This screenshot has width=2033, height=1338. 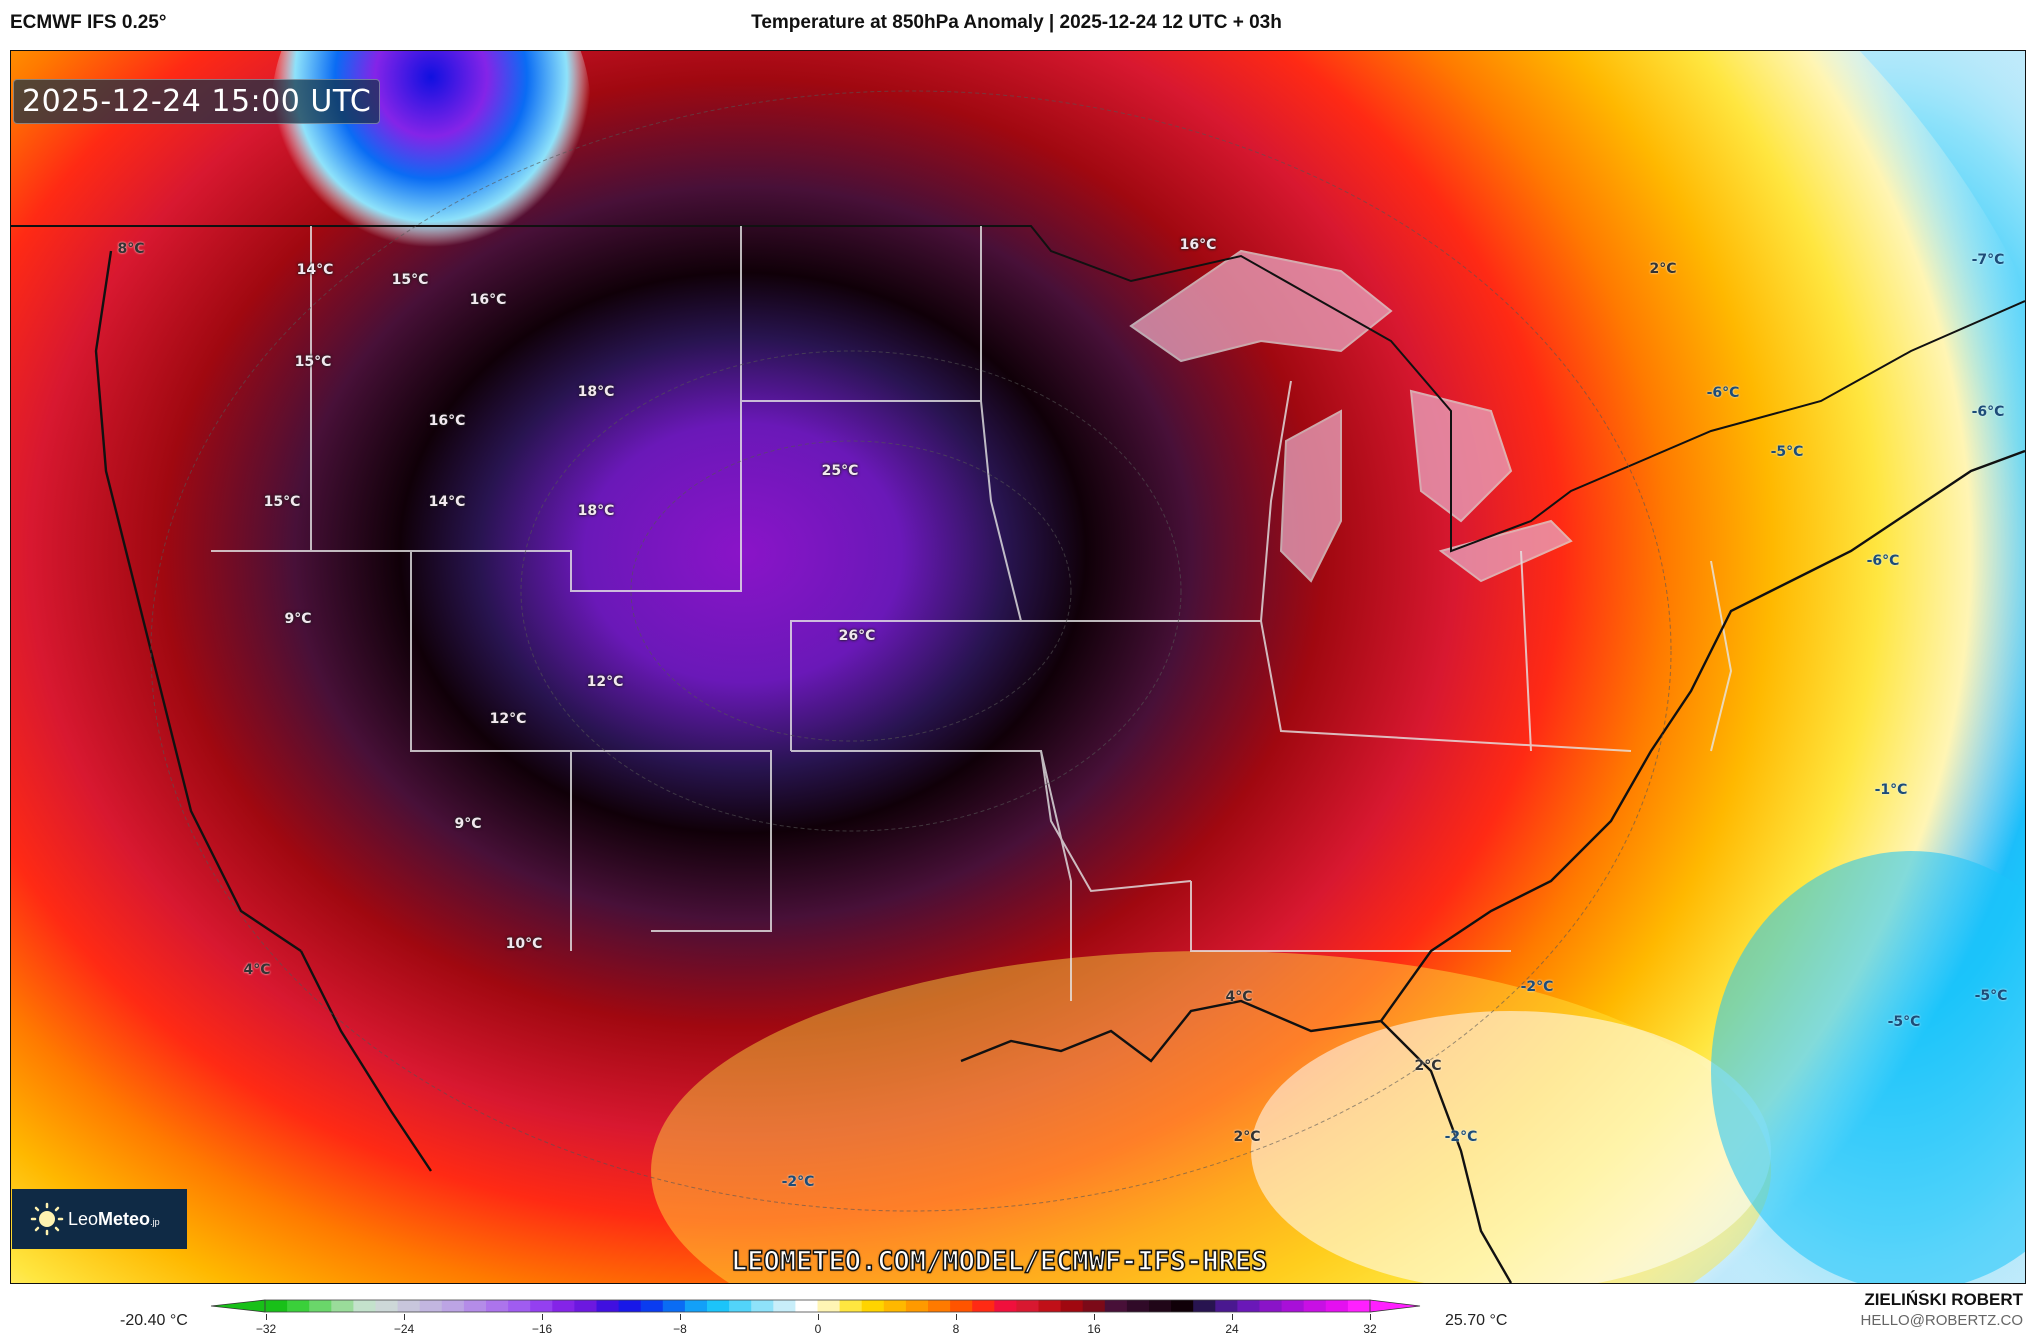 What do you see at coordinates (956, 1329) in the screenshot?
I see `colorbar-tick-label: 8` at bounding box center [956, 1329].